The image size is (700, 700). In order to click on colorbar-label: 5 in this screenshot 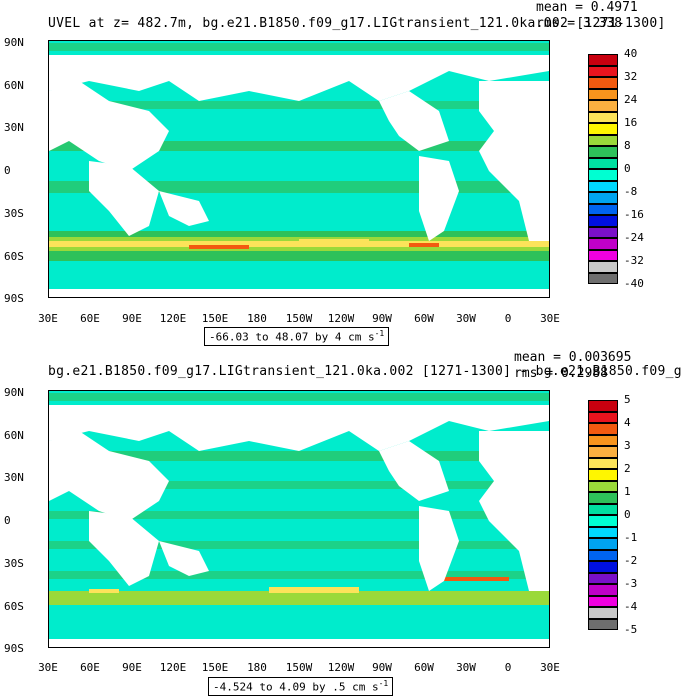, I will do `click(627, 399)`.